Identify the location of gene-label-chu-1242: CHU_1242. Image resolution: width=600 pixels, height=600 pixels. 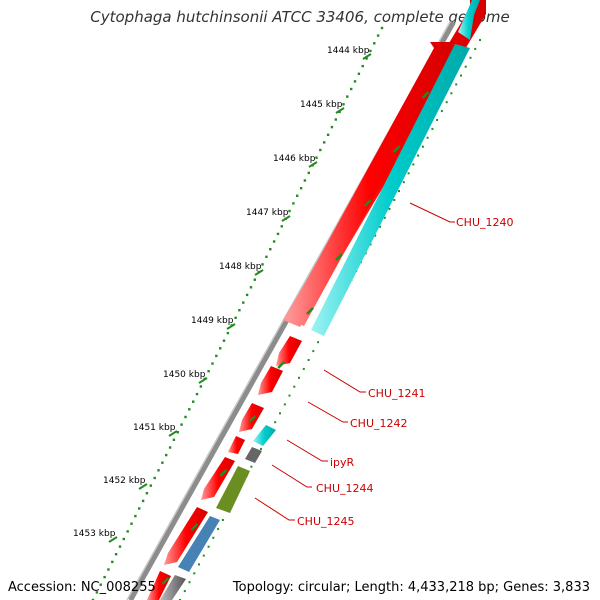
(379, 423).